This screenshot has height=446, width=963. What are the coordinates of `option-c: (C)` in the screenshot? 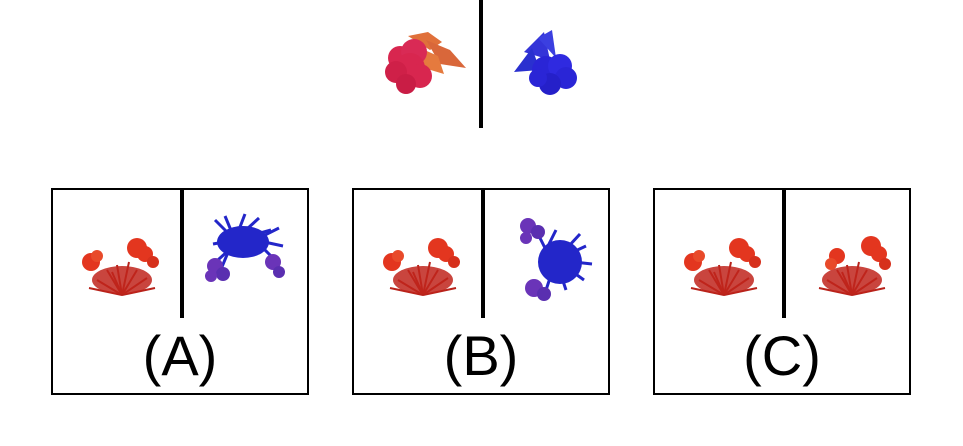 It's located at (782, 291).